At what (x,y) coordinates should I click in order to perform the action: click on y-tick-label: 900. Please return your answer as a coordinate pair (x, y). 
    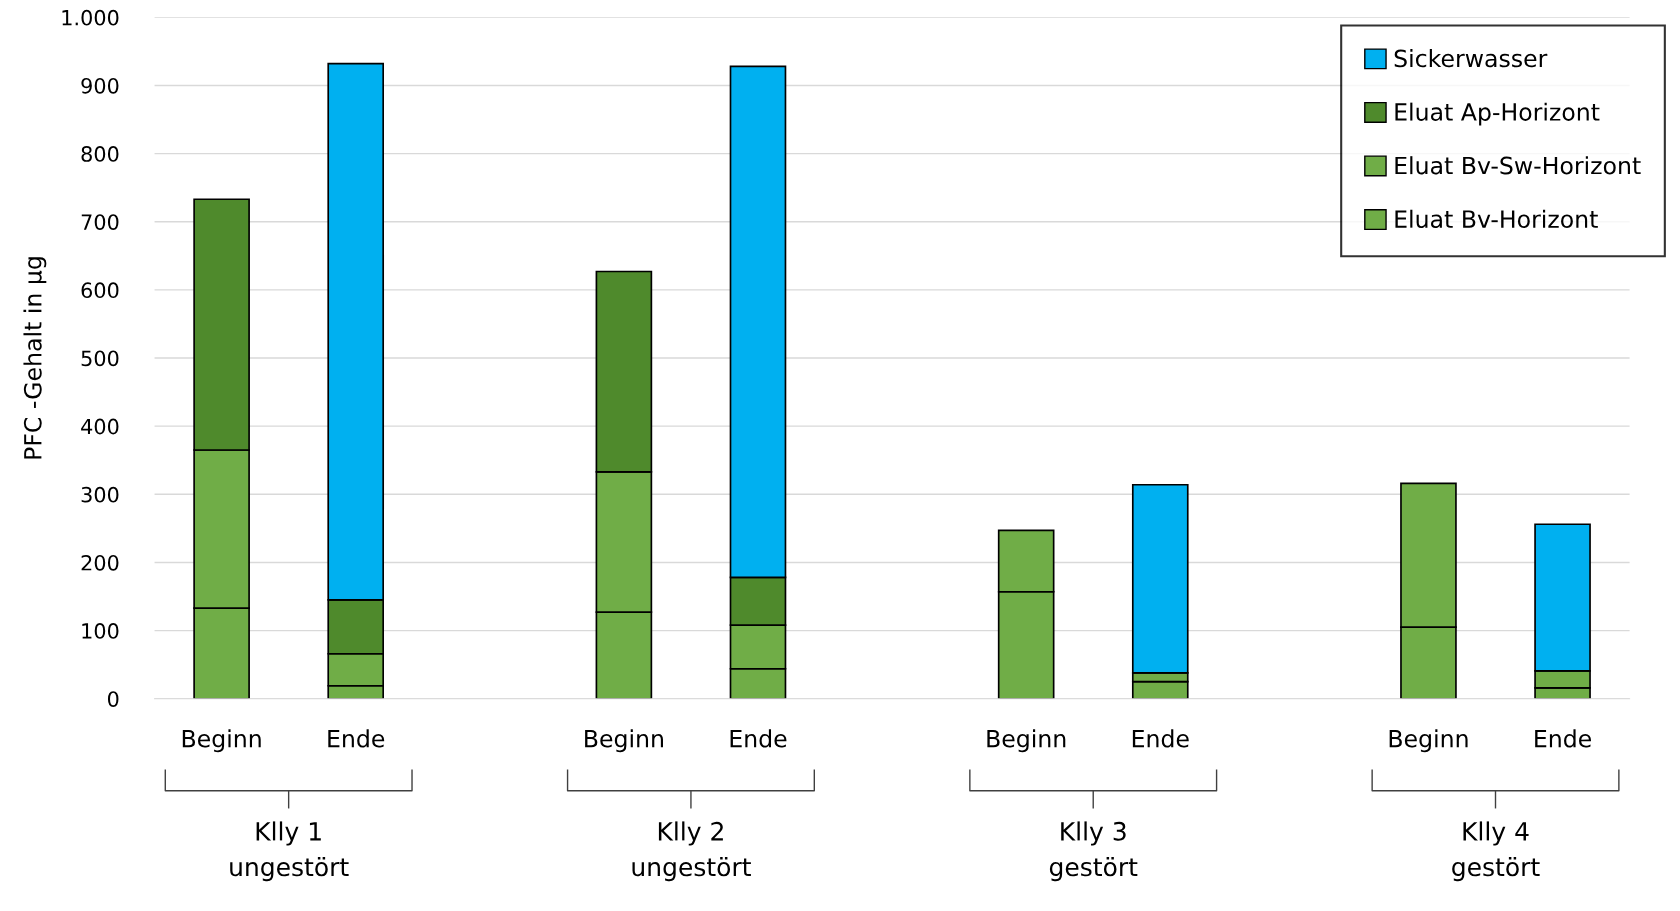
    Looking at the image, I should click on (100, 85).